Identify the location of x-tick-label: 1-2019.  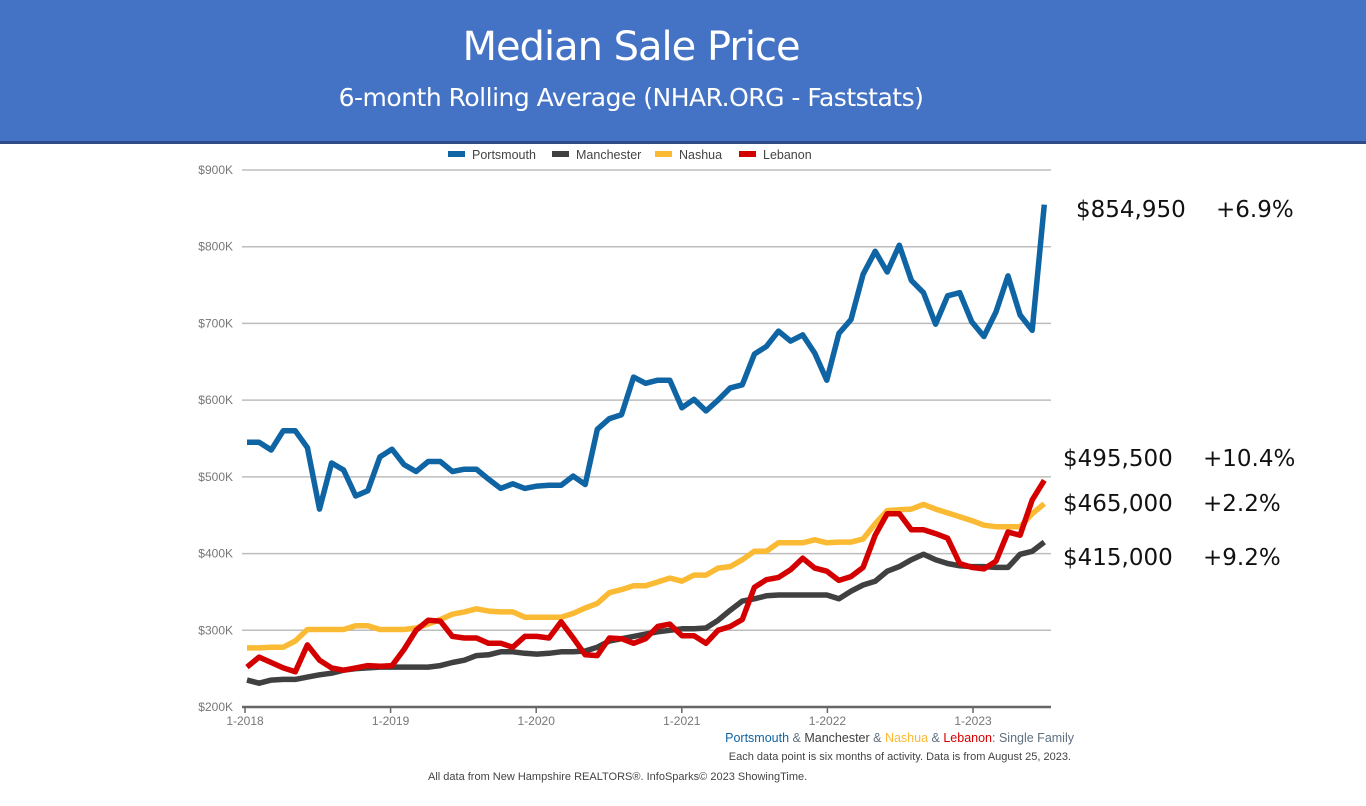
(391, 721).